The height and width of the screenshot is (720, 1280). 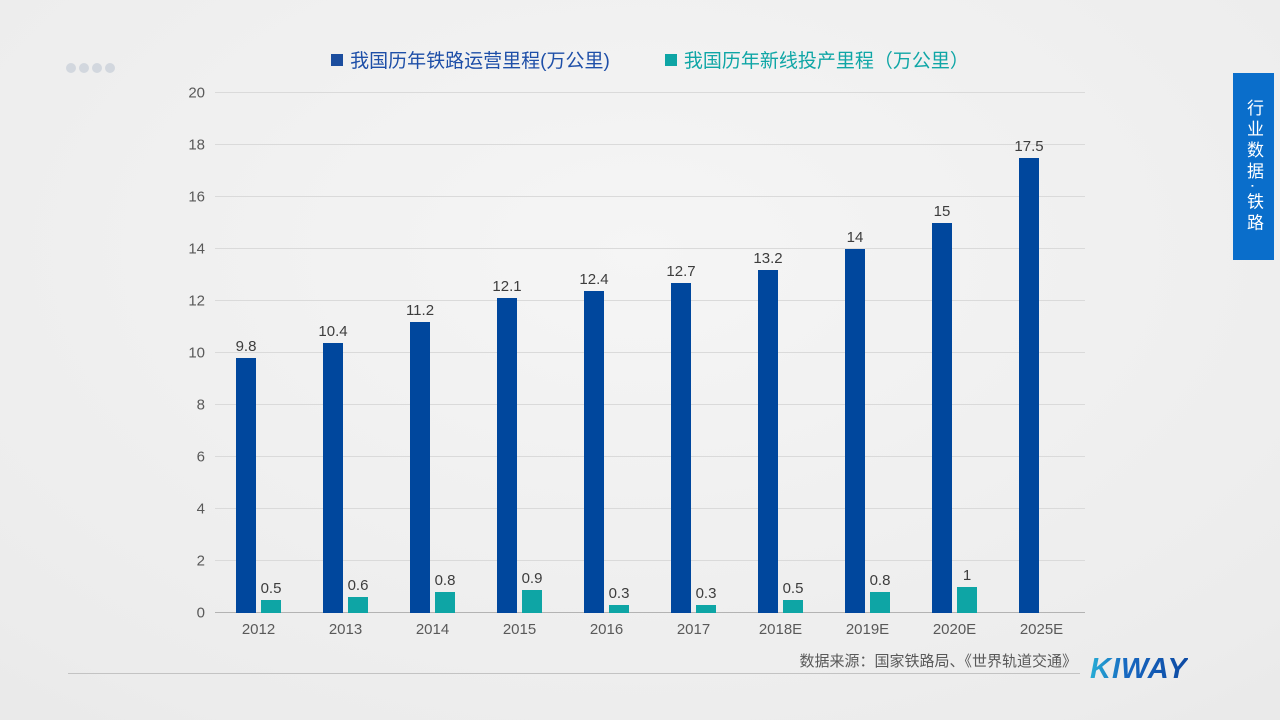 I want to click on bar-group: 10.4 0.6, so click(x=345, y=353).